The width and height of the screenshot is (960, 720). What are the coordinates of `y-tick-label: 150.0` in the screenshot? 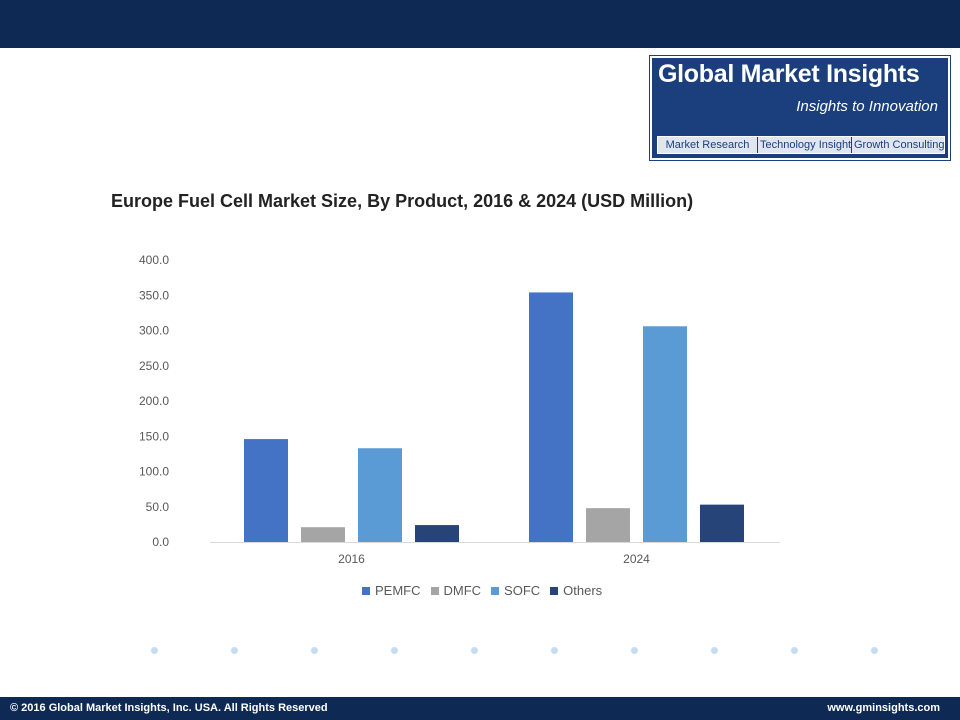 It's located at (154, 436).